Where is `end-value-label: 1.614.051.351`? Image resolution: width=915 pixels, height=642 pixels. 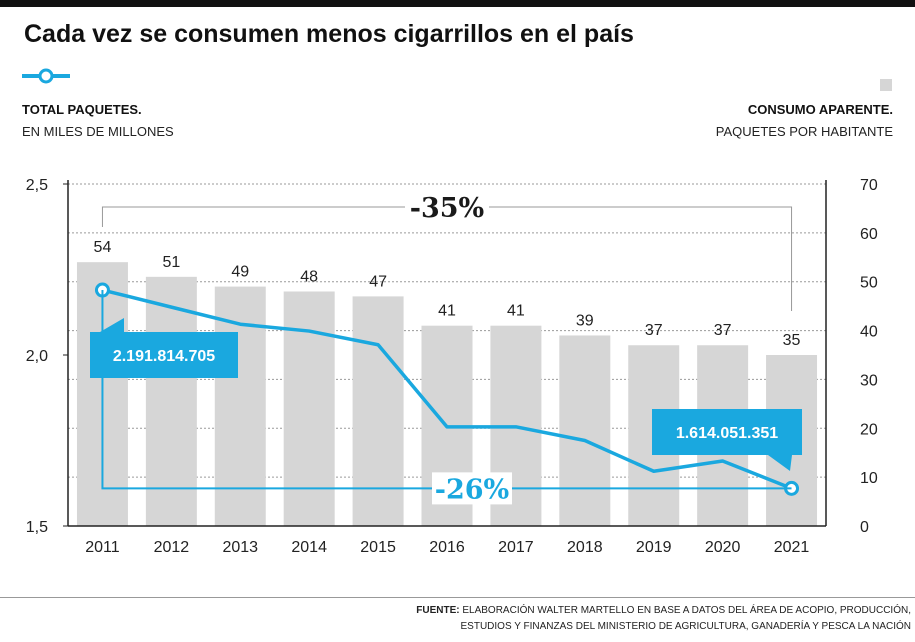 end-value-label: 1.614.051.351 is located at coordinates (727, 433).